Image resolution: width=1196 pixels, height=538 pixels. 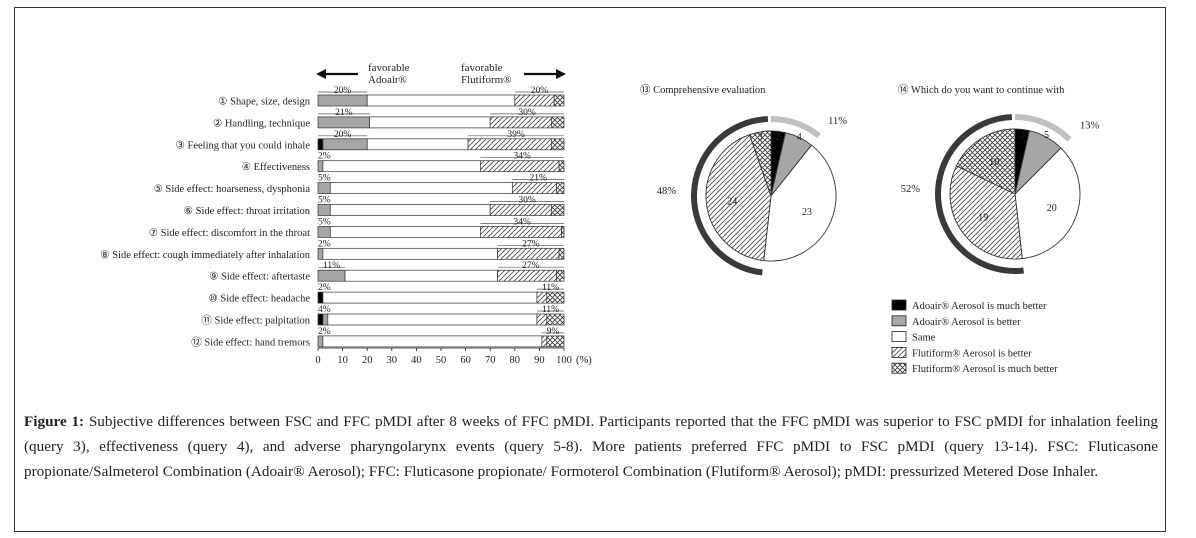 I want to click on legend-swatch-adoair_better, so click(x=899, y=321).